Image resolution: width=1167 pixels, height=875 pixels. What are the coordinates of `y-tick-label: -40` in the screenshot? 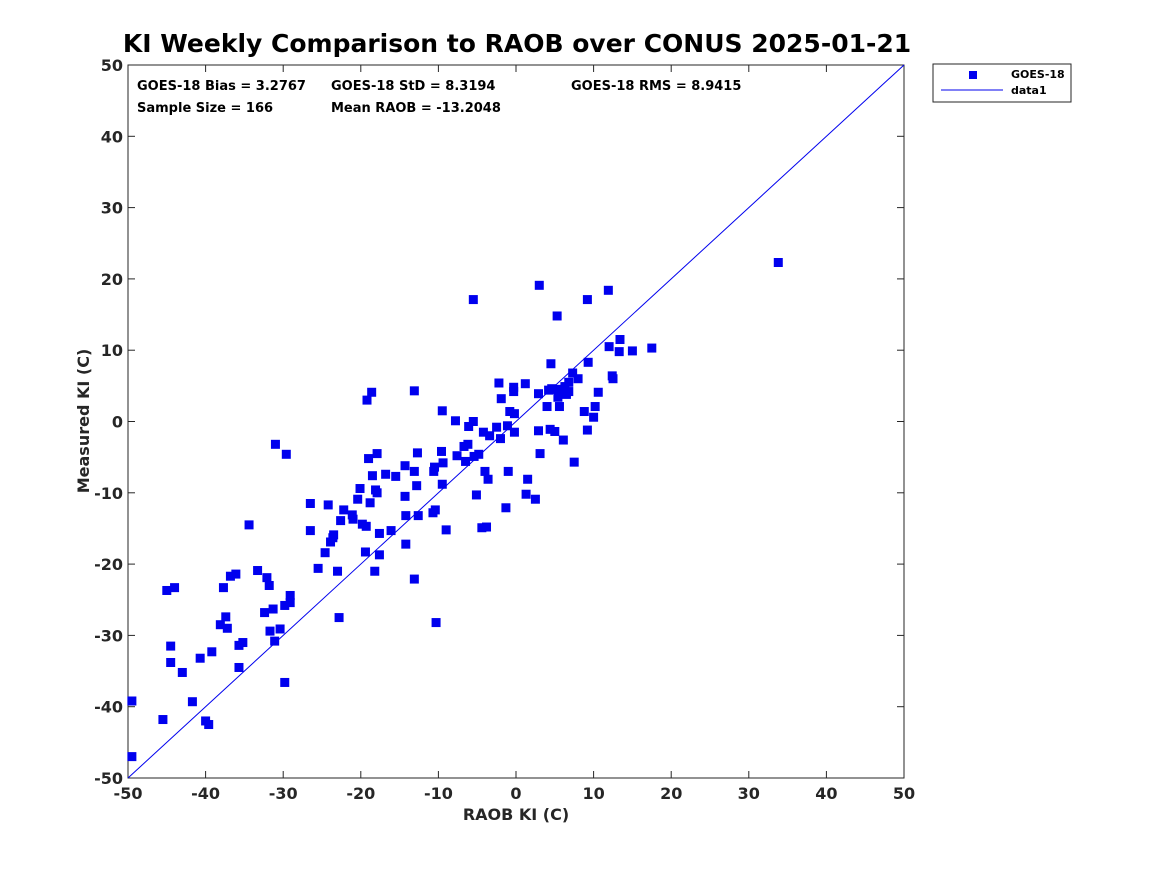 It's located at (108, 707).